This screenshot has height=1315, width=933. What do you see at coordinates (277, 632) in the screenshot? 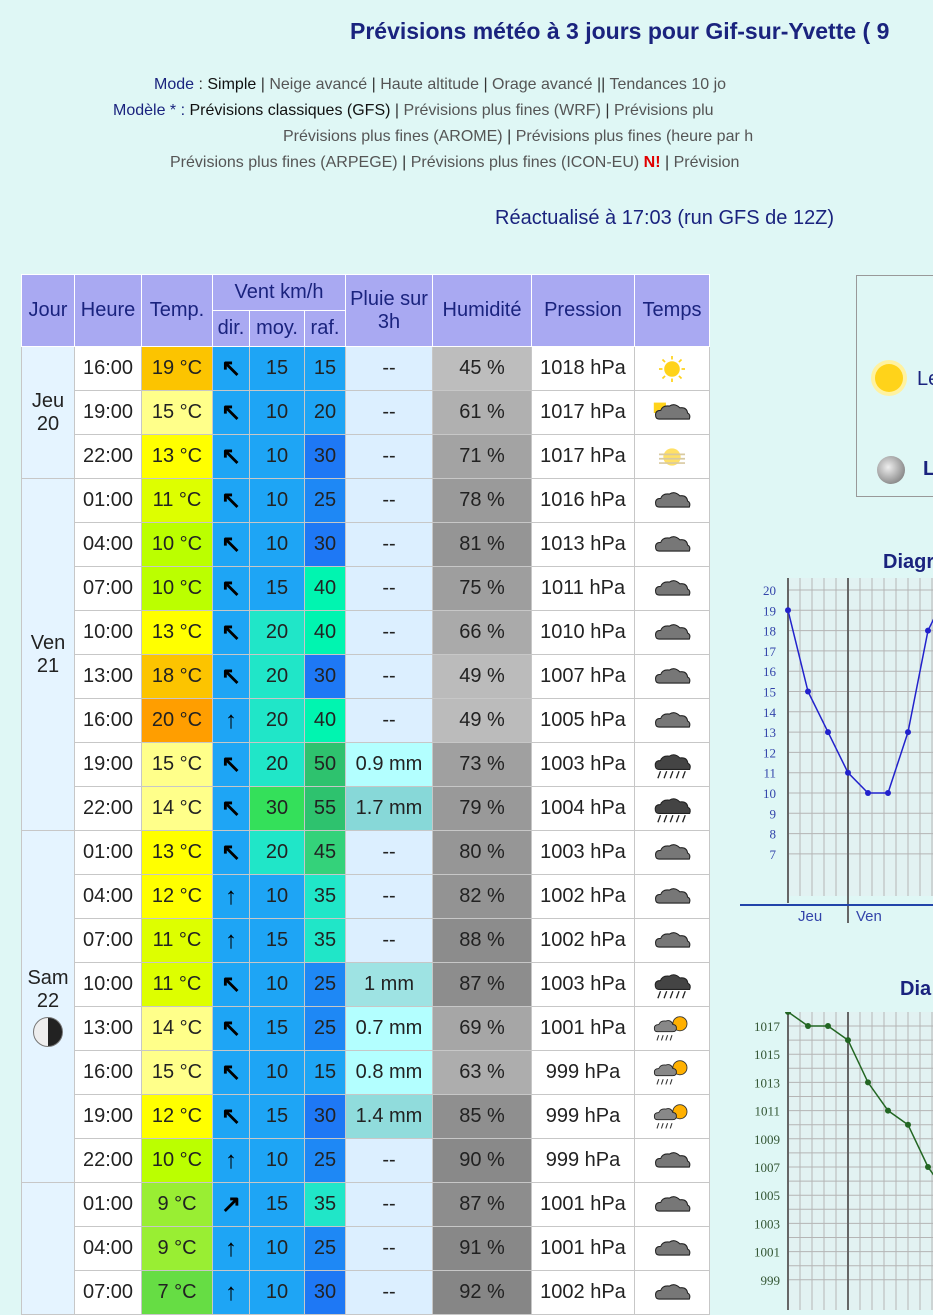
I see `wind-avg-cell: 20` at bounding box center [277, 632].